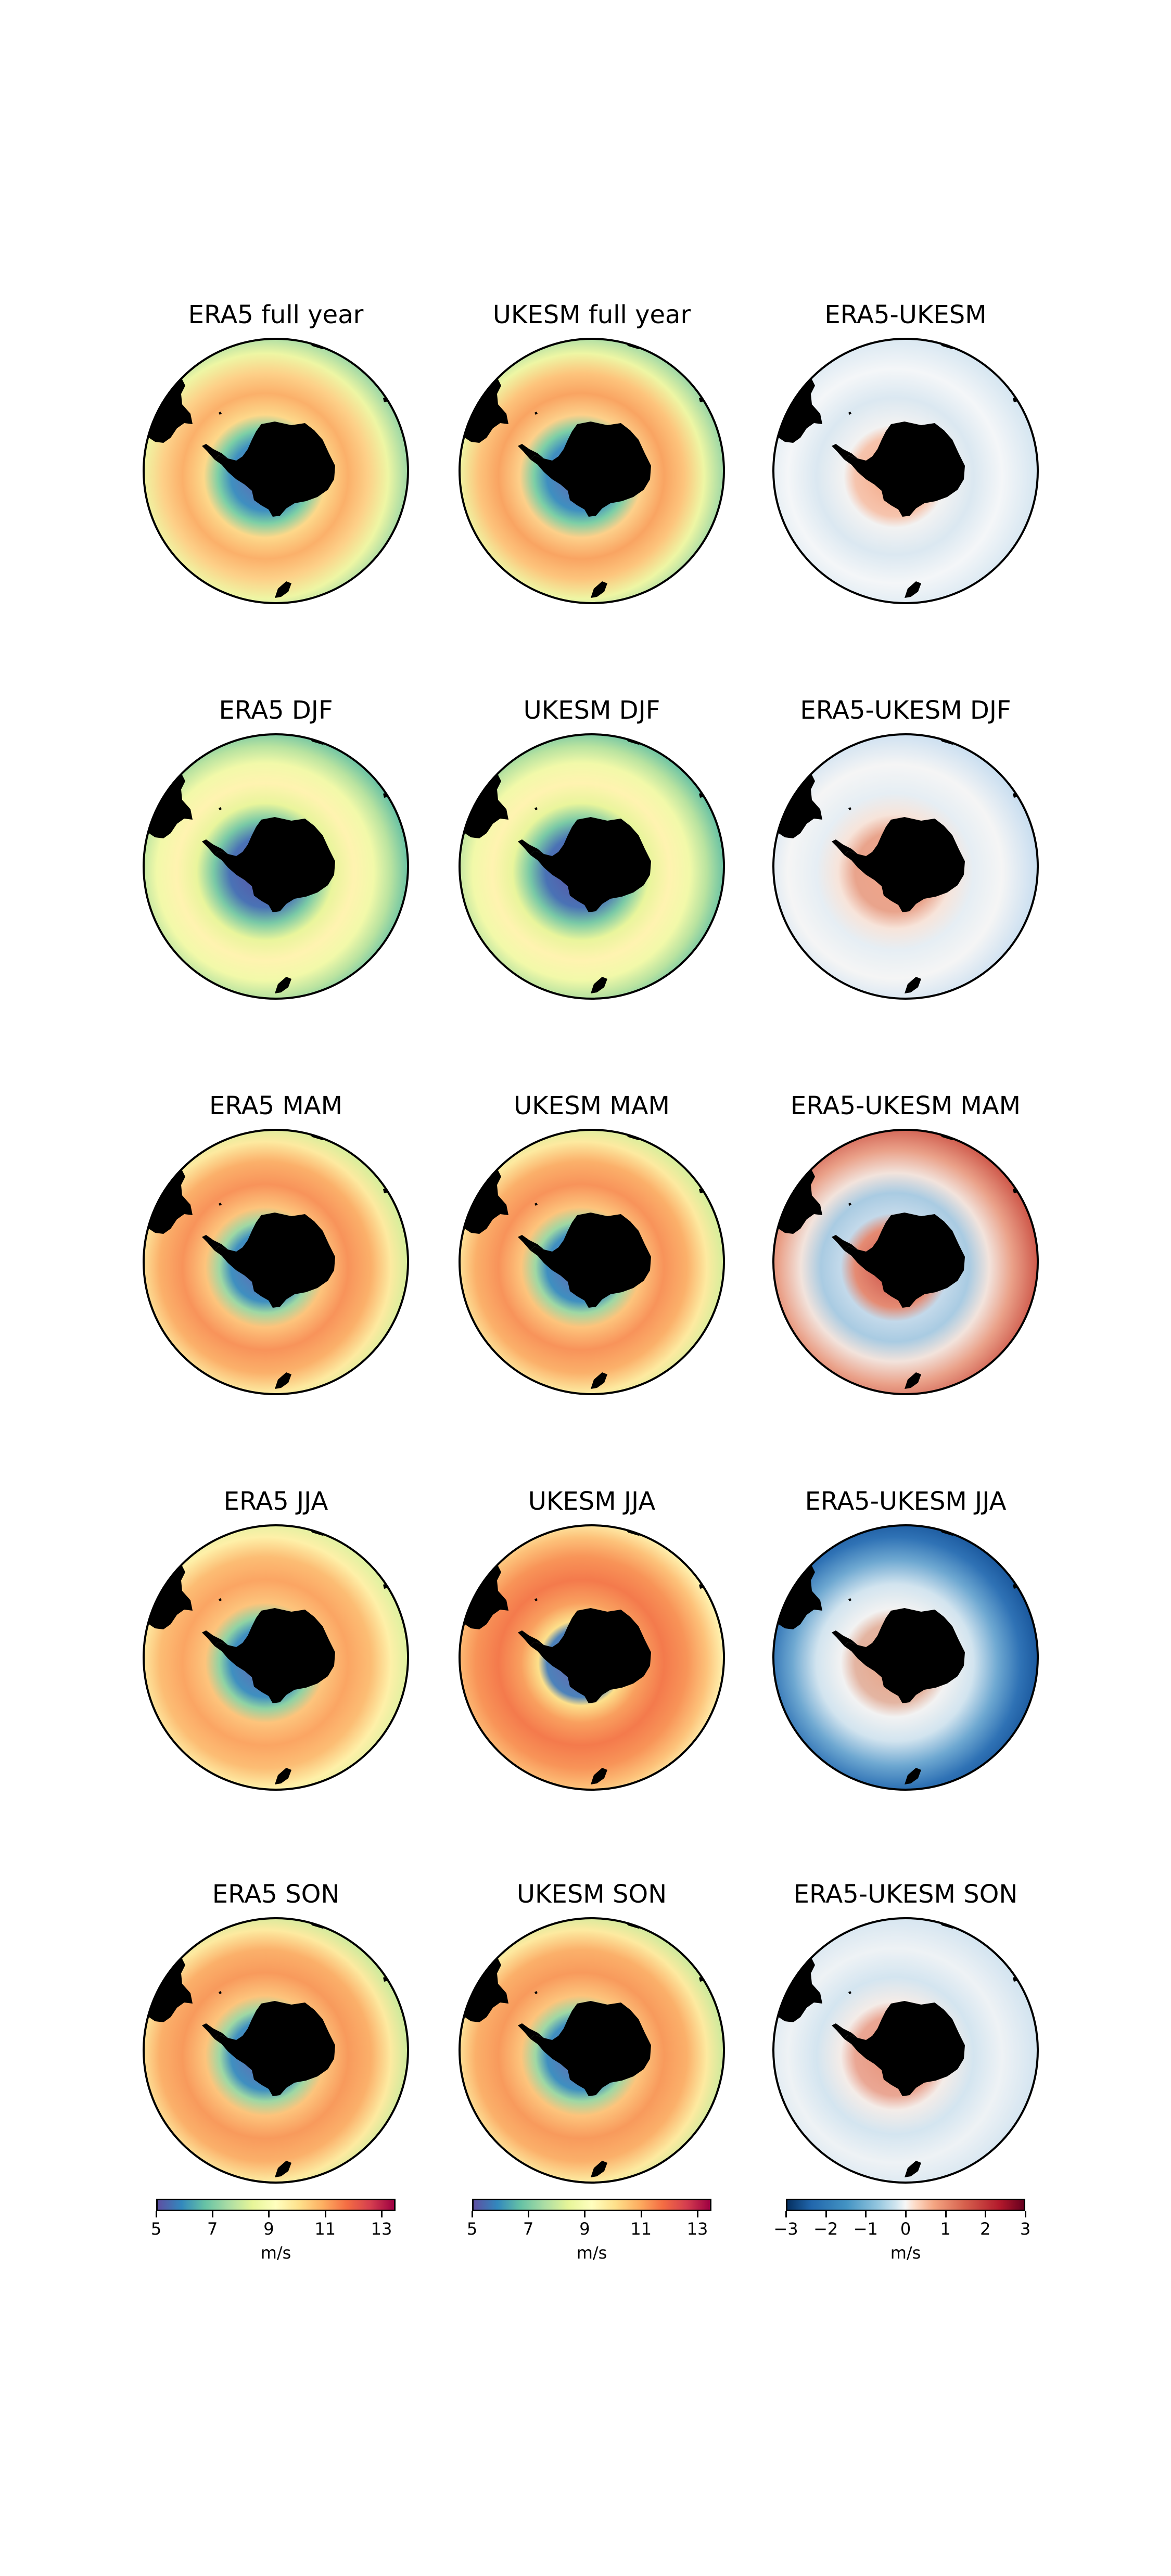  I want to click on colorbar-tick-label: 9, so click(584, 2229).